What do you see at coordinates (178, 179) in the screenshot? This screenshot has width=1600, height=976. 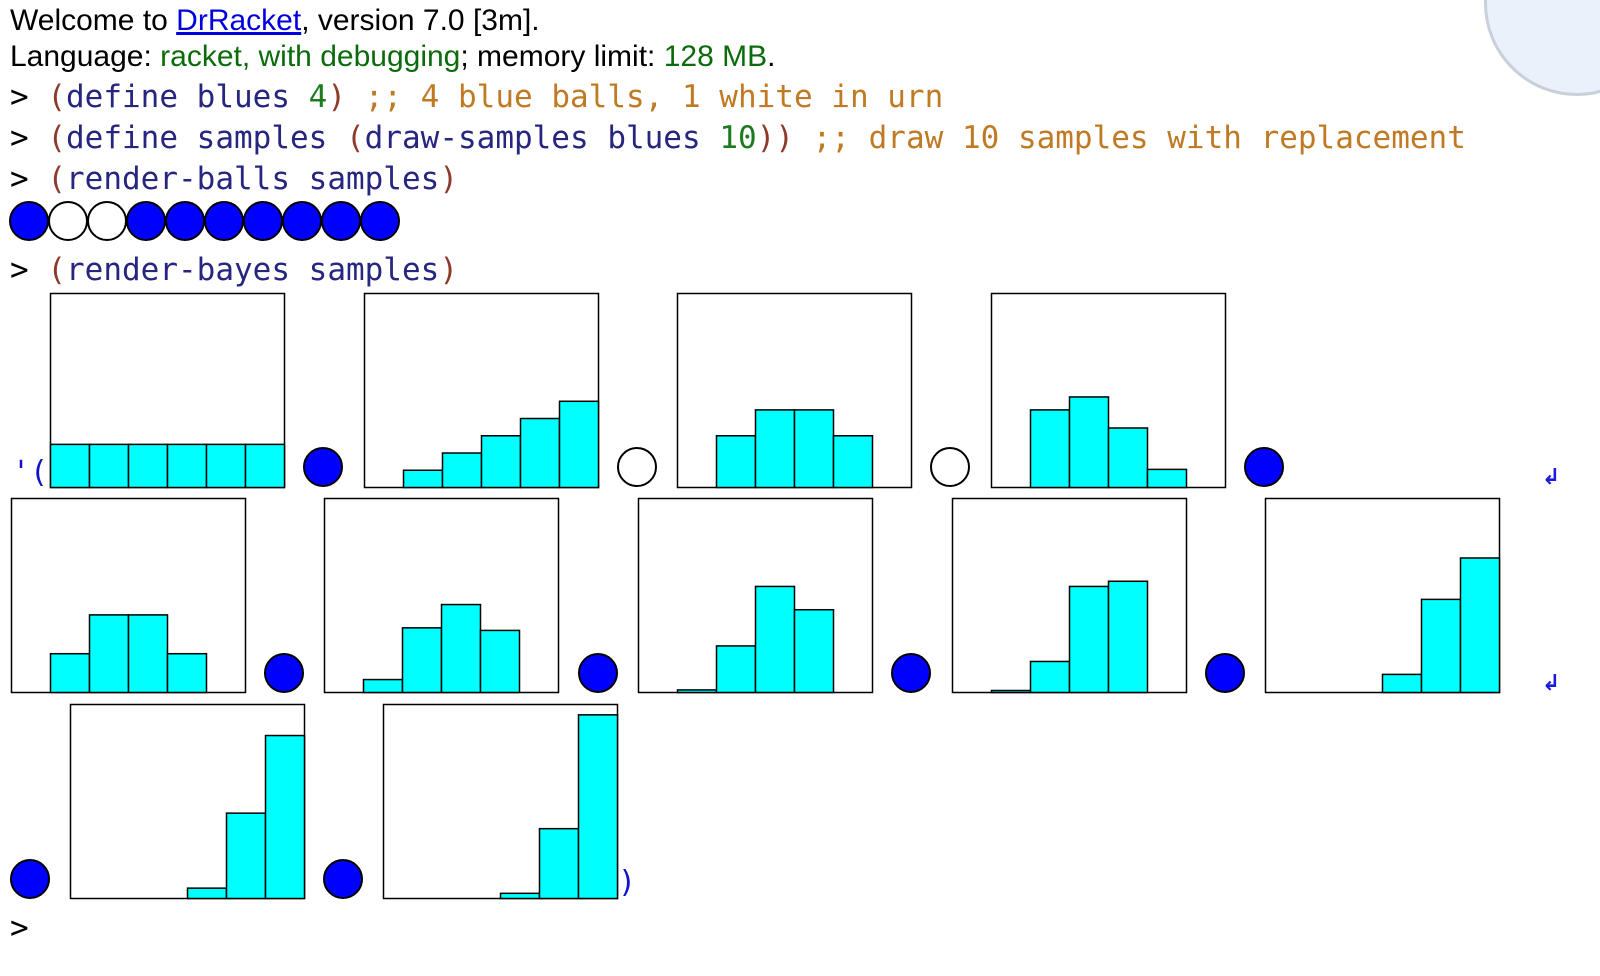 I see `function: render-balls` at bounding box center [178, 179].